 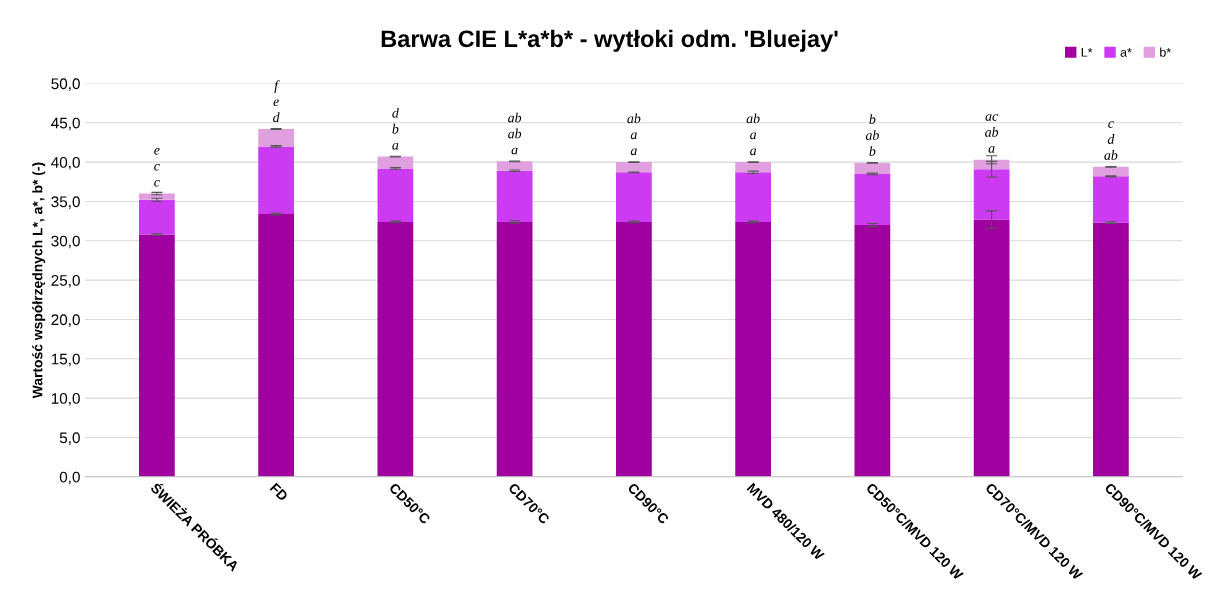 What do you see at coordinates (65, 399) in the screenshot?
I see `y-tick-label: 10,0` at bounding box center [65, 399].